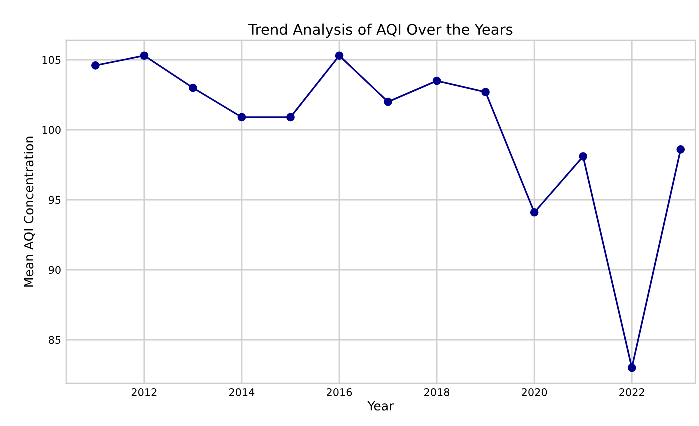 Image resolution: width=699 pixels, height=426 pixels. What do you see at coordinates (51, 60) in the screenshot?
I see `y-tick-label: 105` at bounding box center [51, 60].